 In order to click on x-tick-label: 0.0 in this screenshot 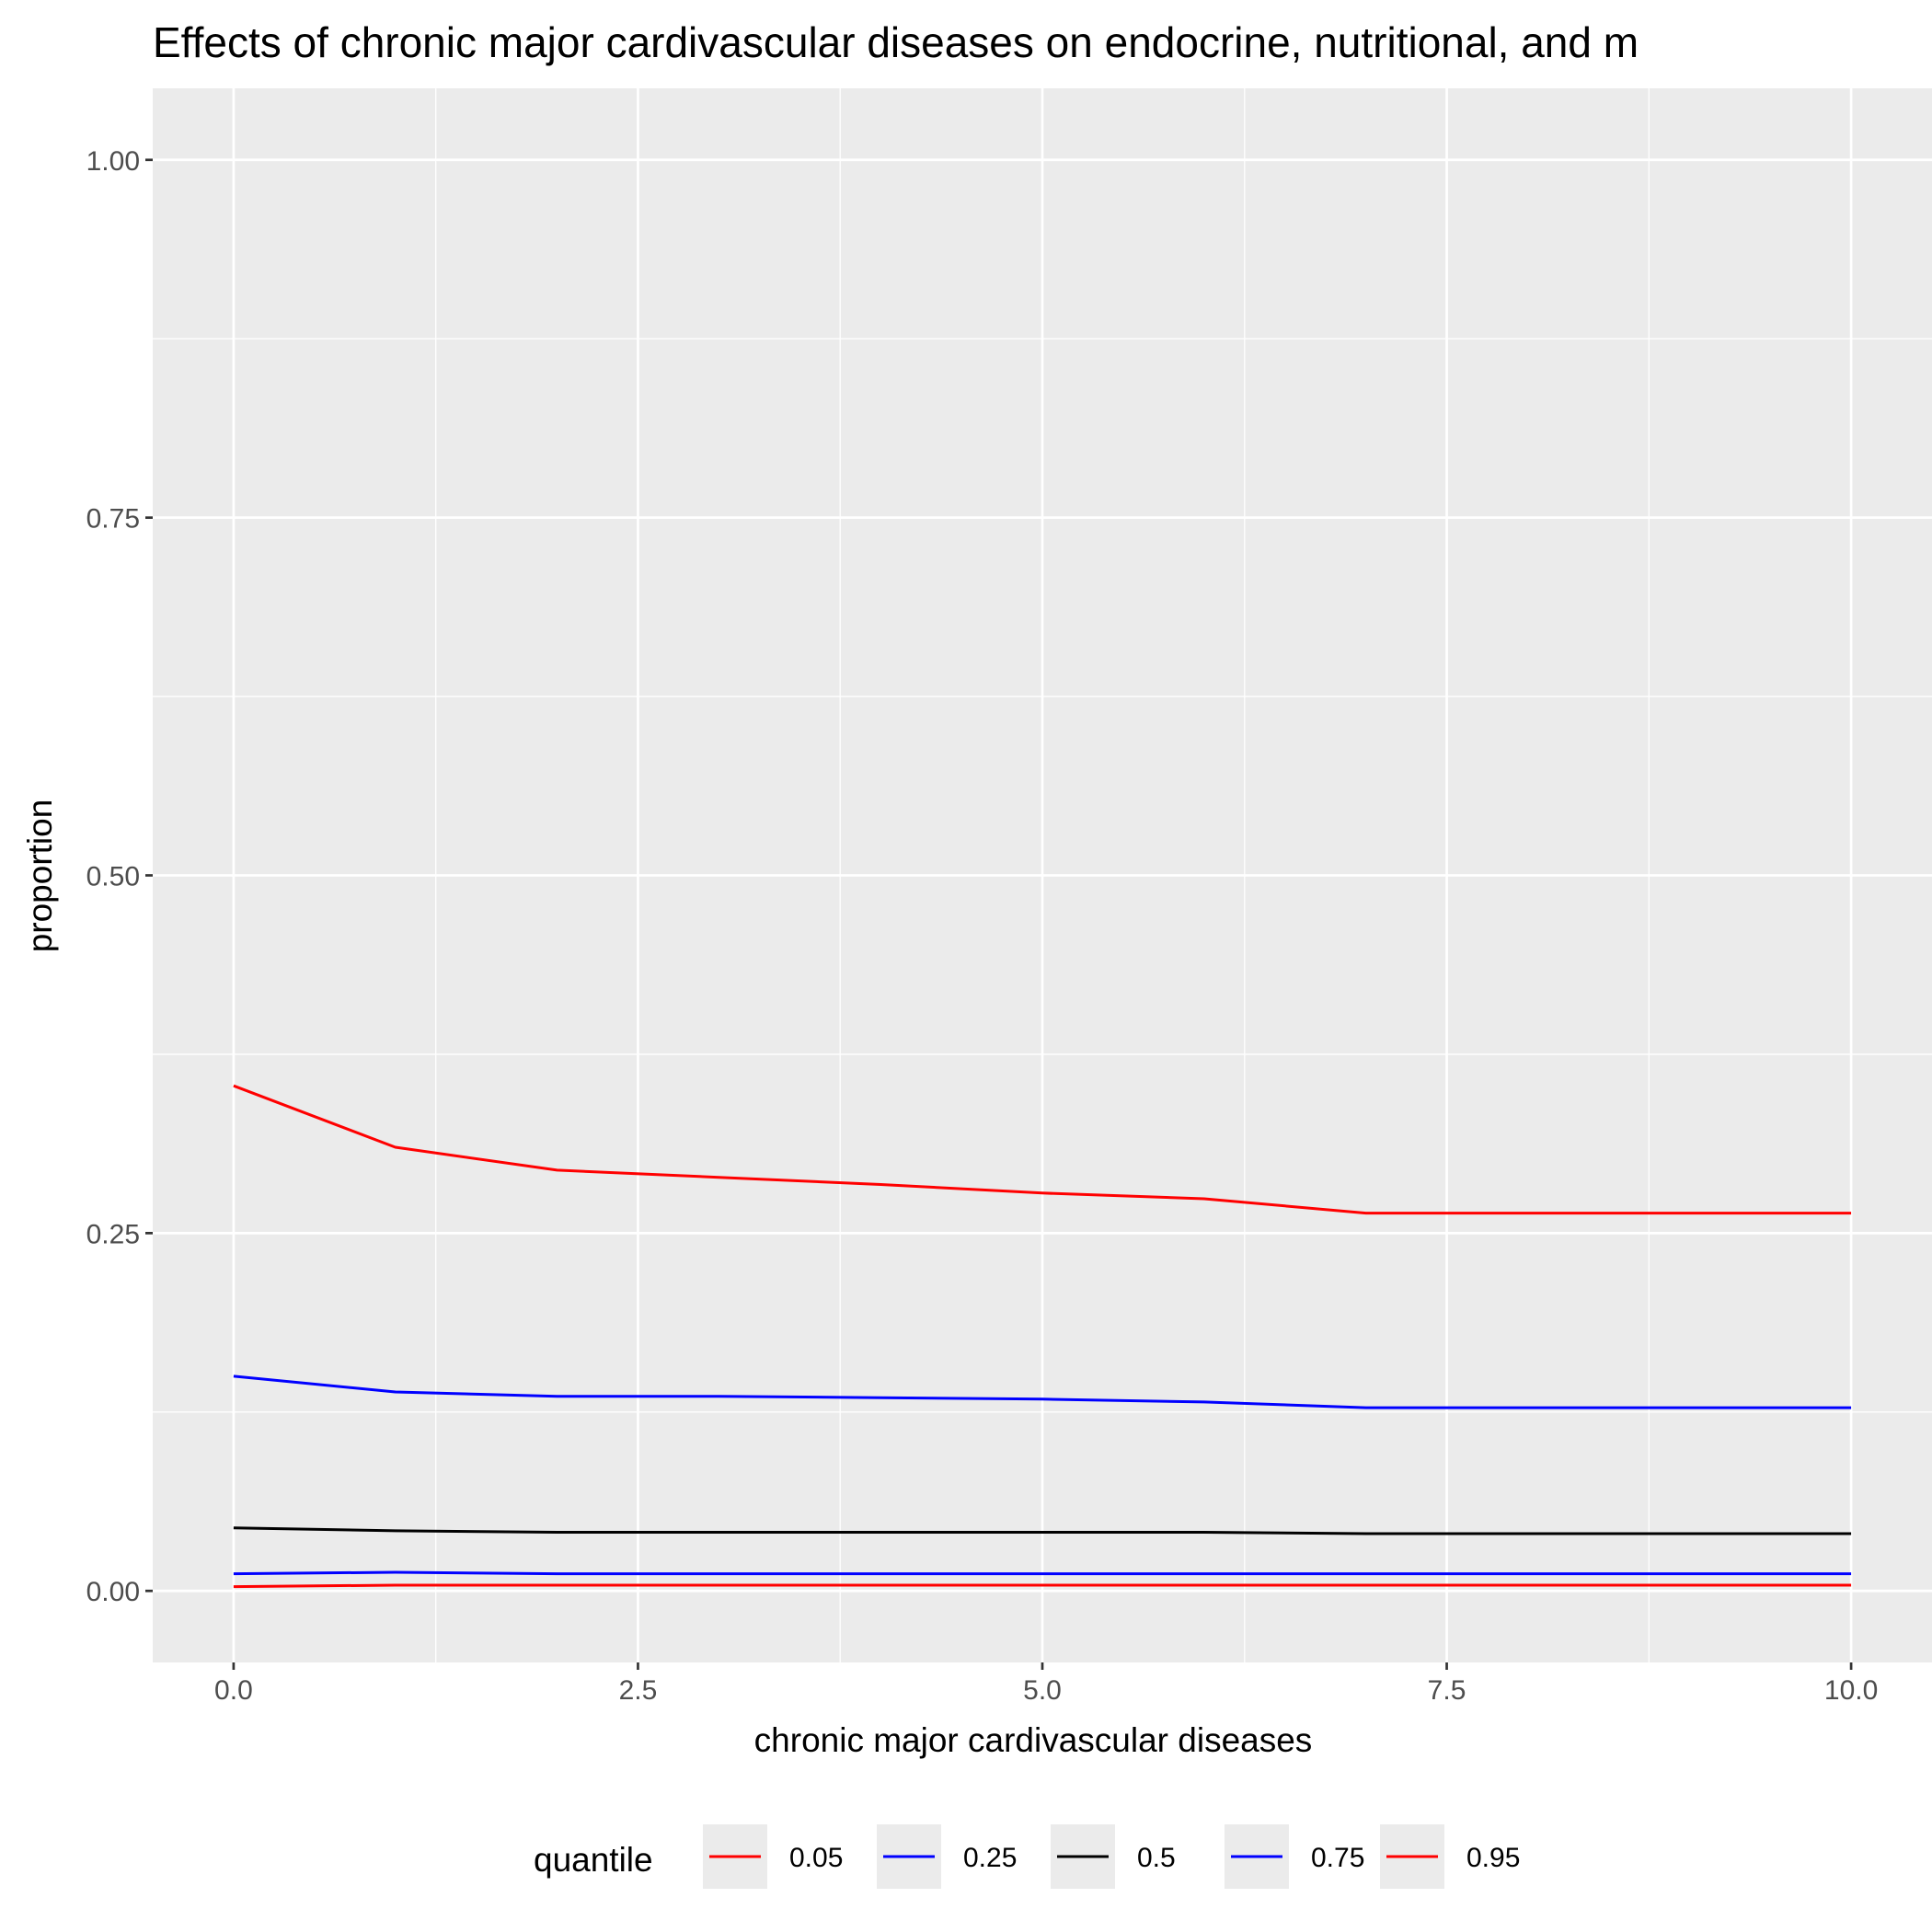, I will do `click(233, 1690)`.